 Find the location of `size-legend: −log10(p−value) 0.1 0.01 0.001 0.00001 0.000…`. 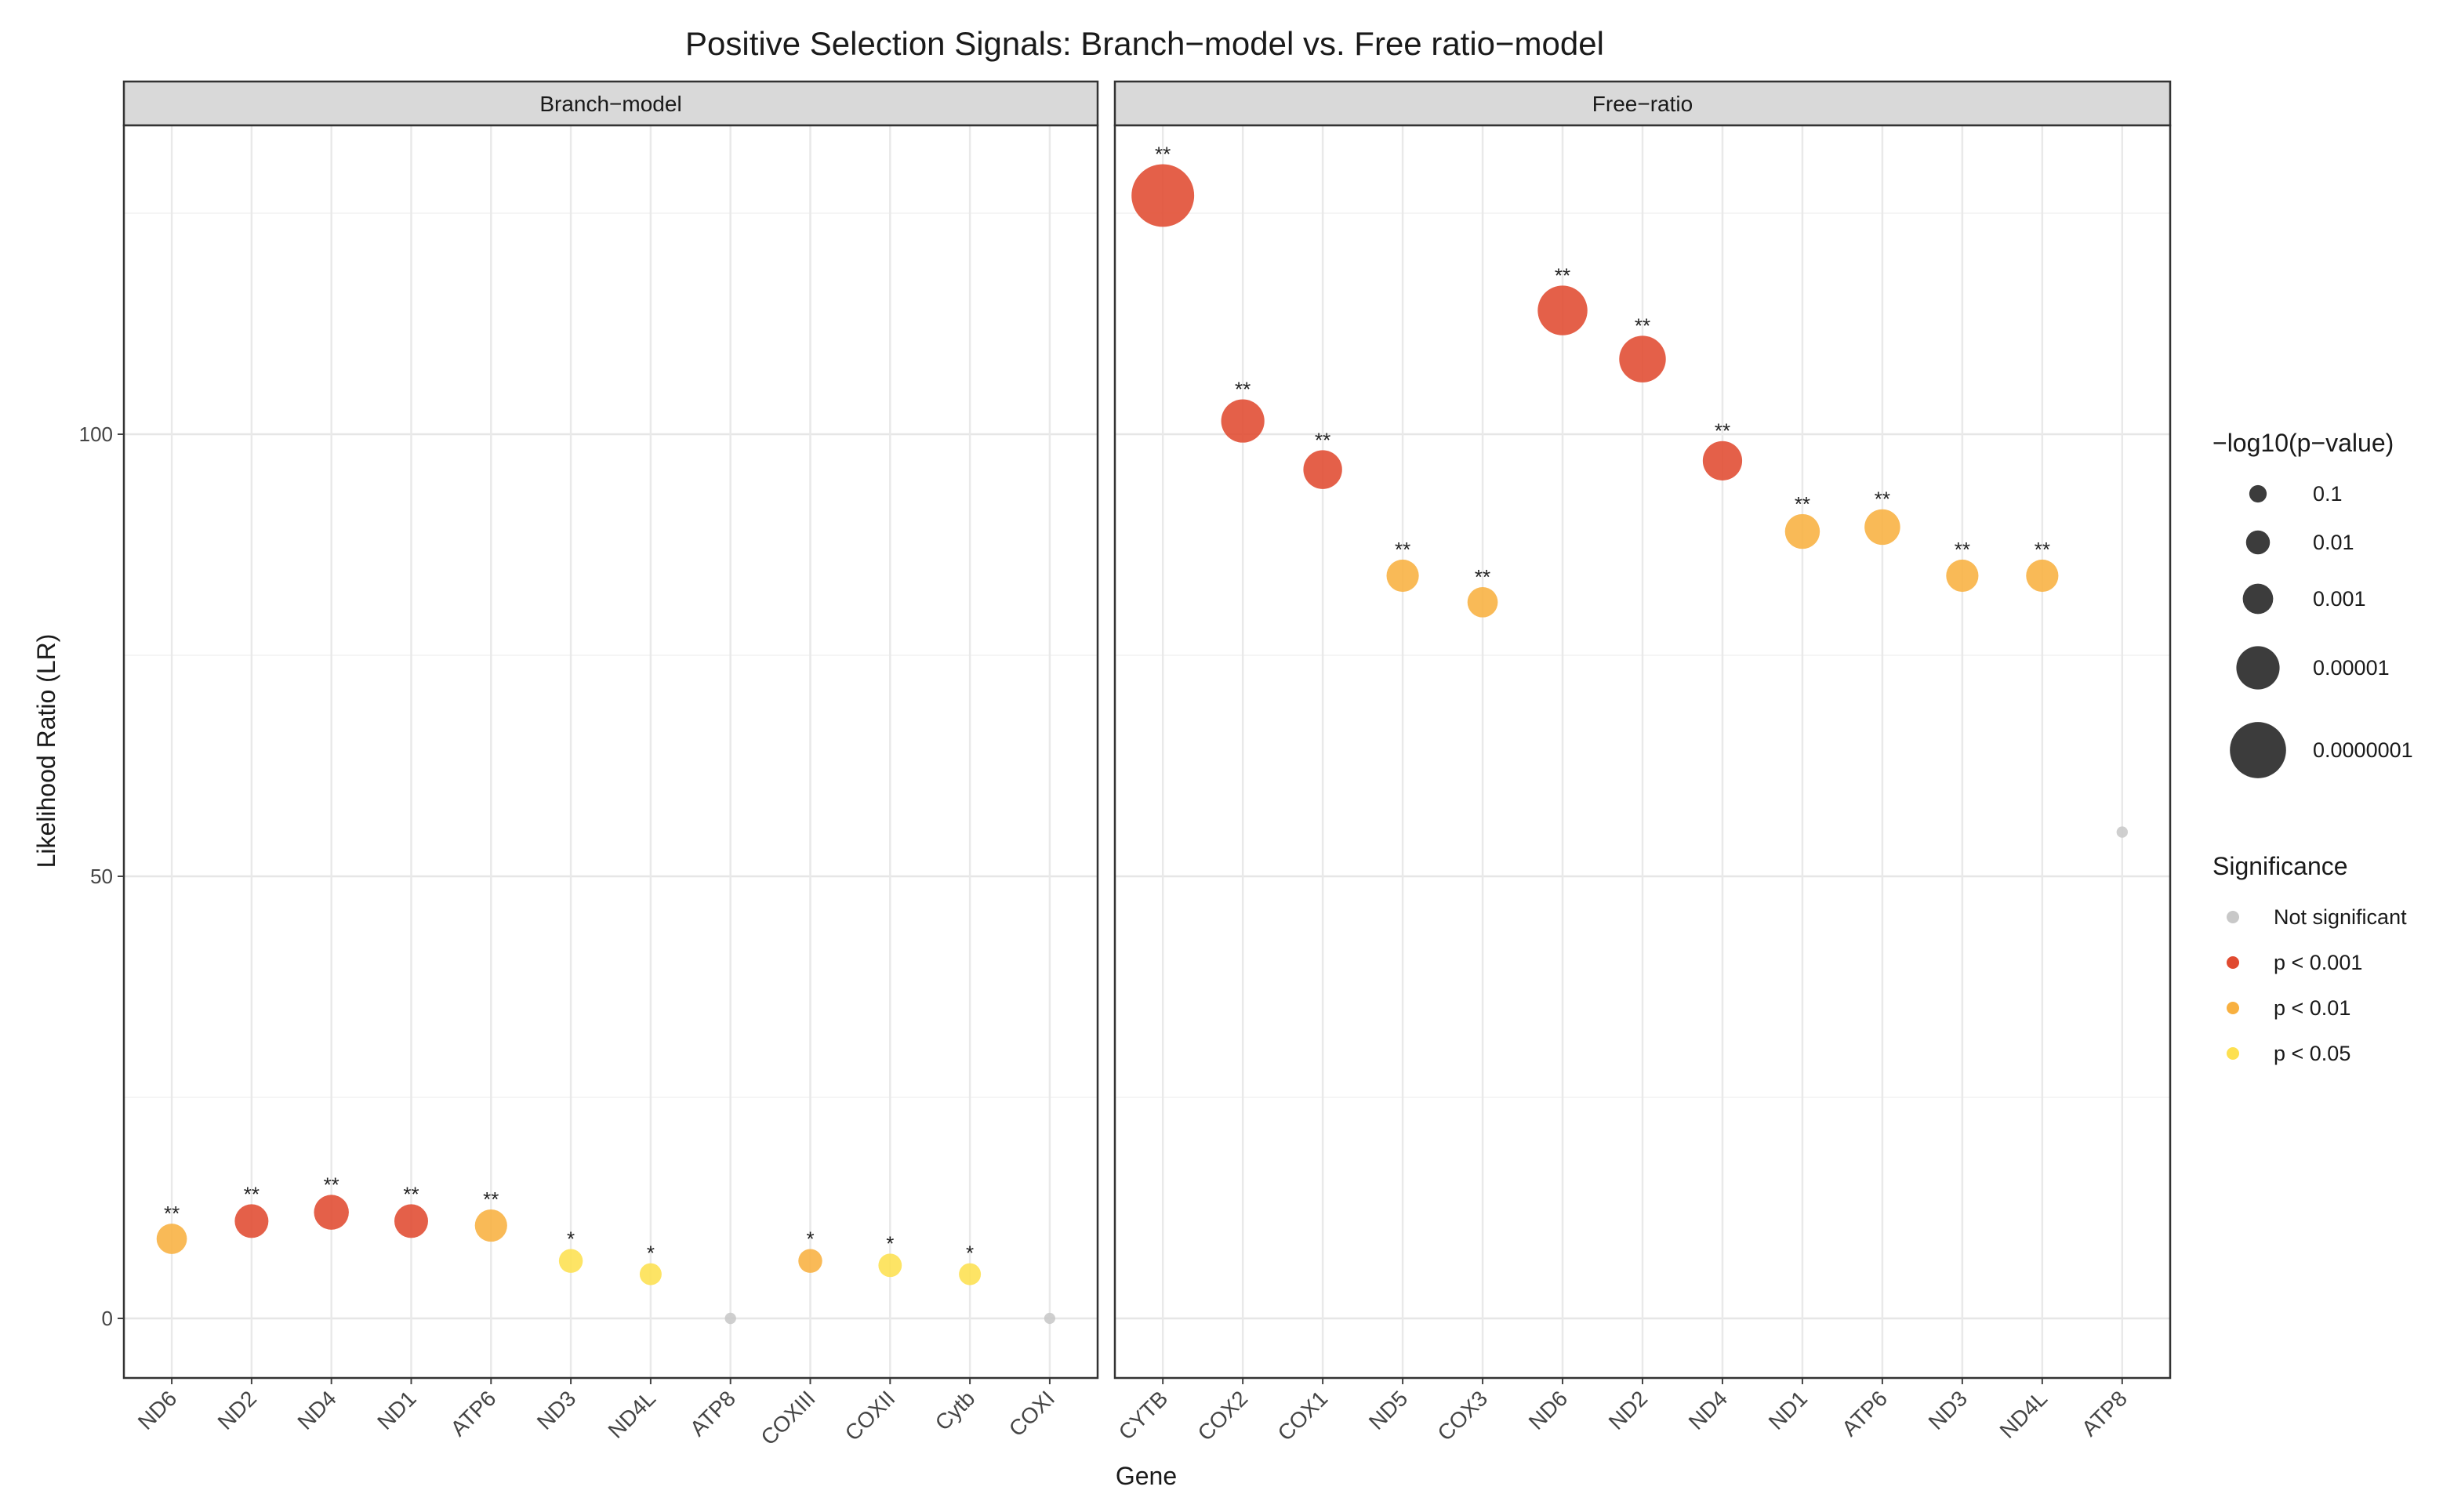

size-legend: −log10(p−value) 0.1 0.01 0.001 0.00001 0.000… is located at coordinates (2312, 603).